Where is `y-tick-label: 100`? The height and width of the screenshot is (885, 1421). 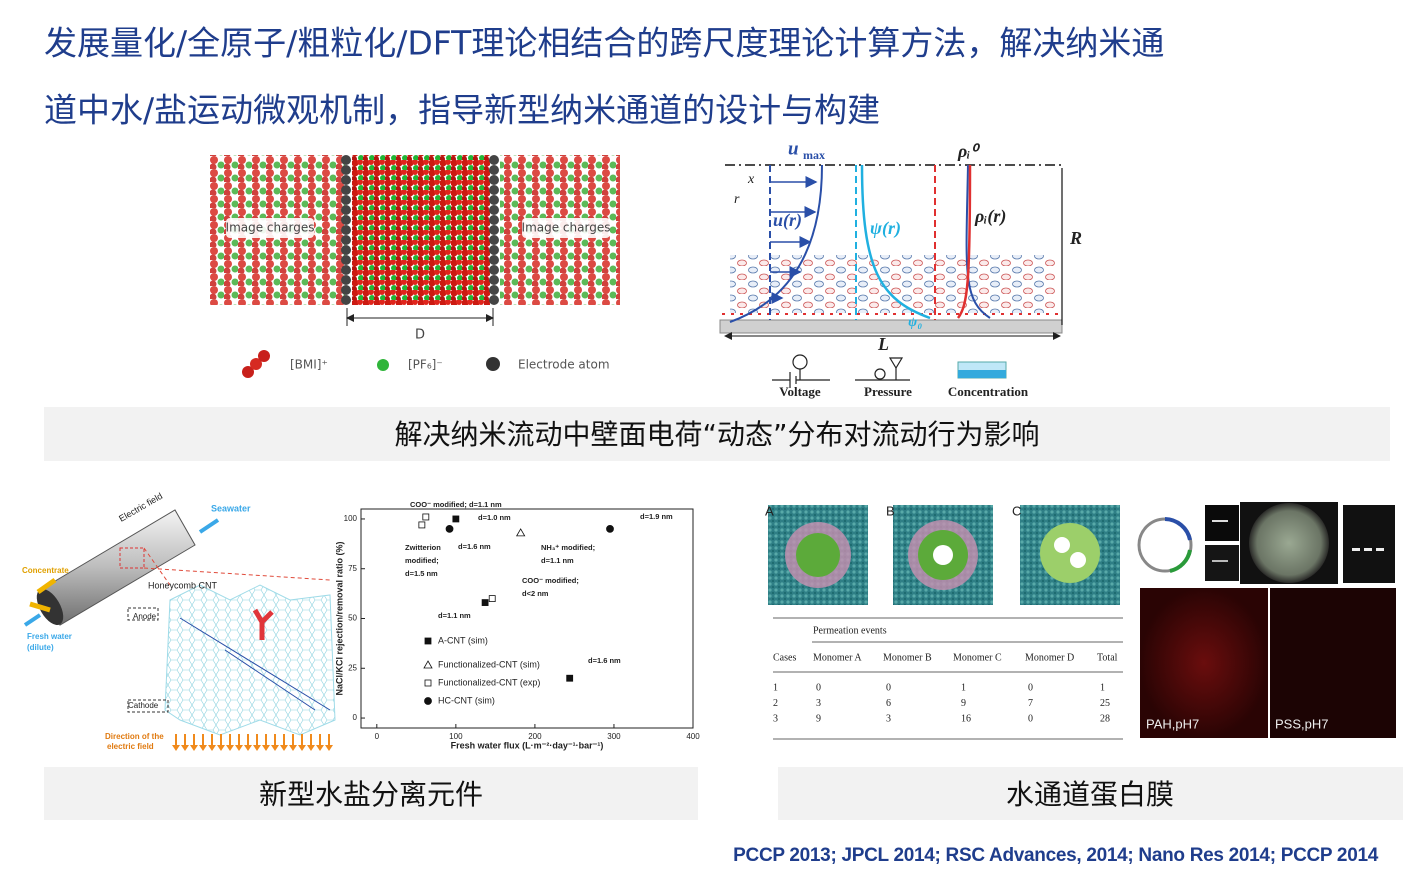 y-tick-label: 100 is located at coordinates (351, 518).